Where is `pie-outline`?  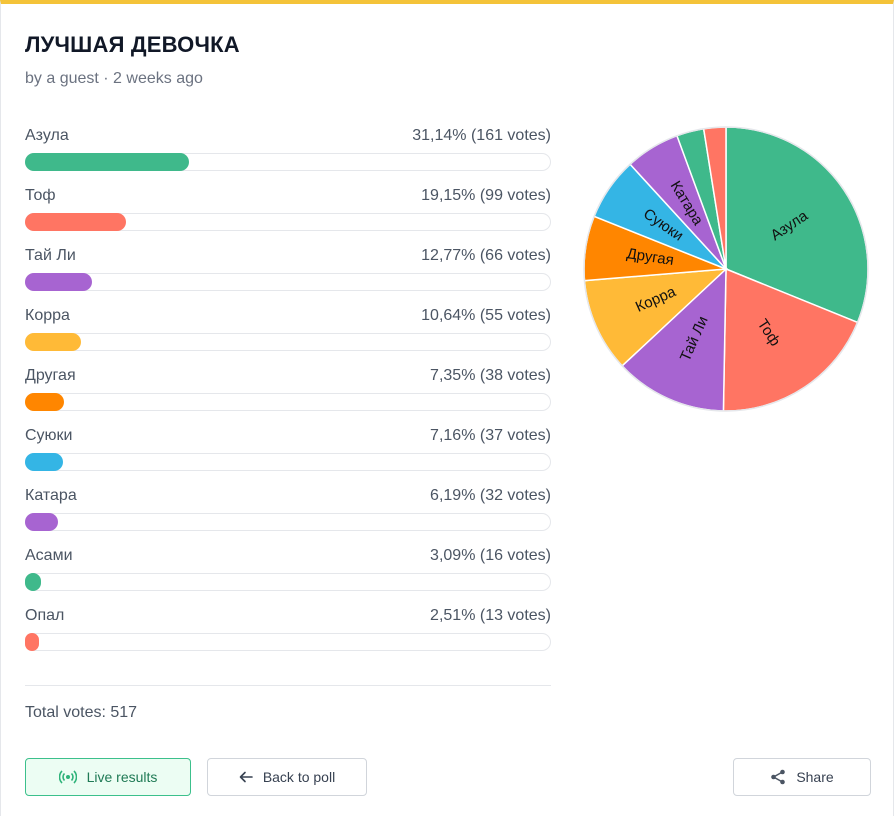
pie-outline is located at coordinates (726, 269).